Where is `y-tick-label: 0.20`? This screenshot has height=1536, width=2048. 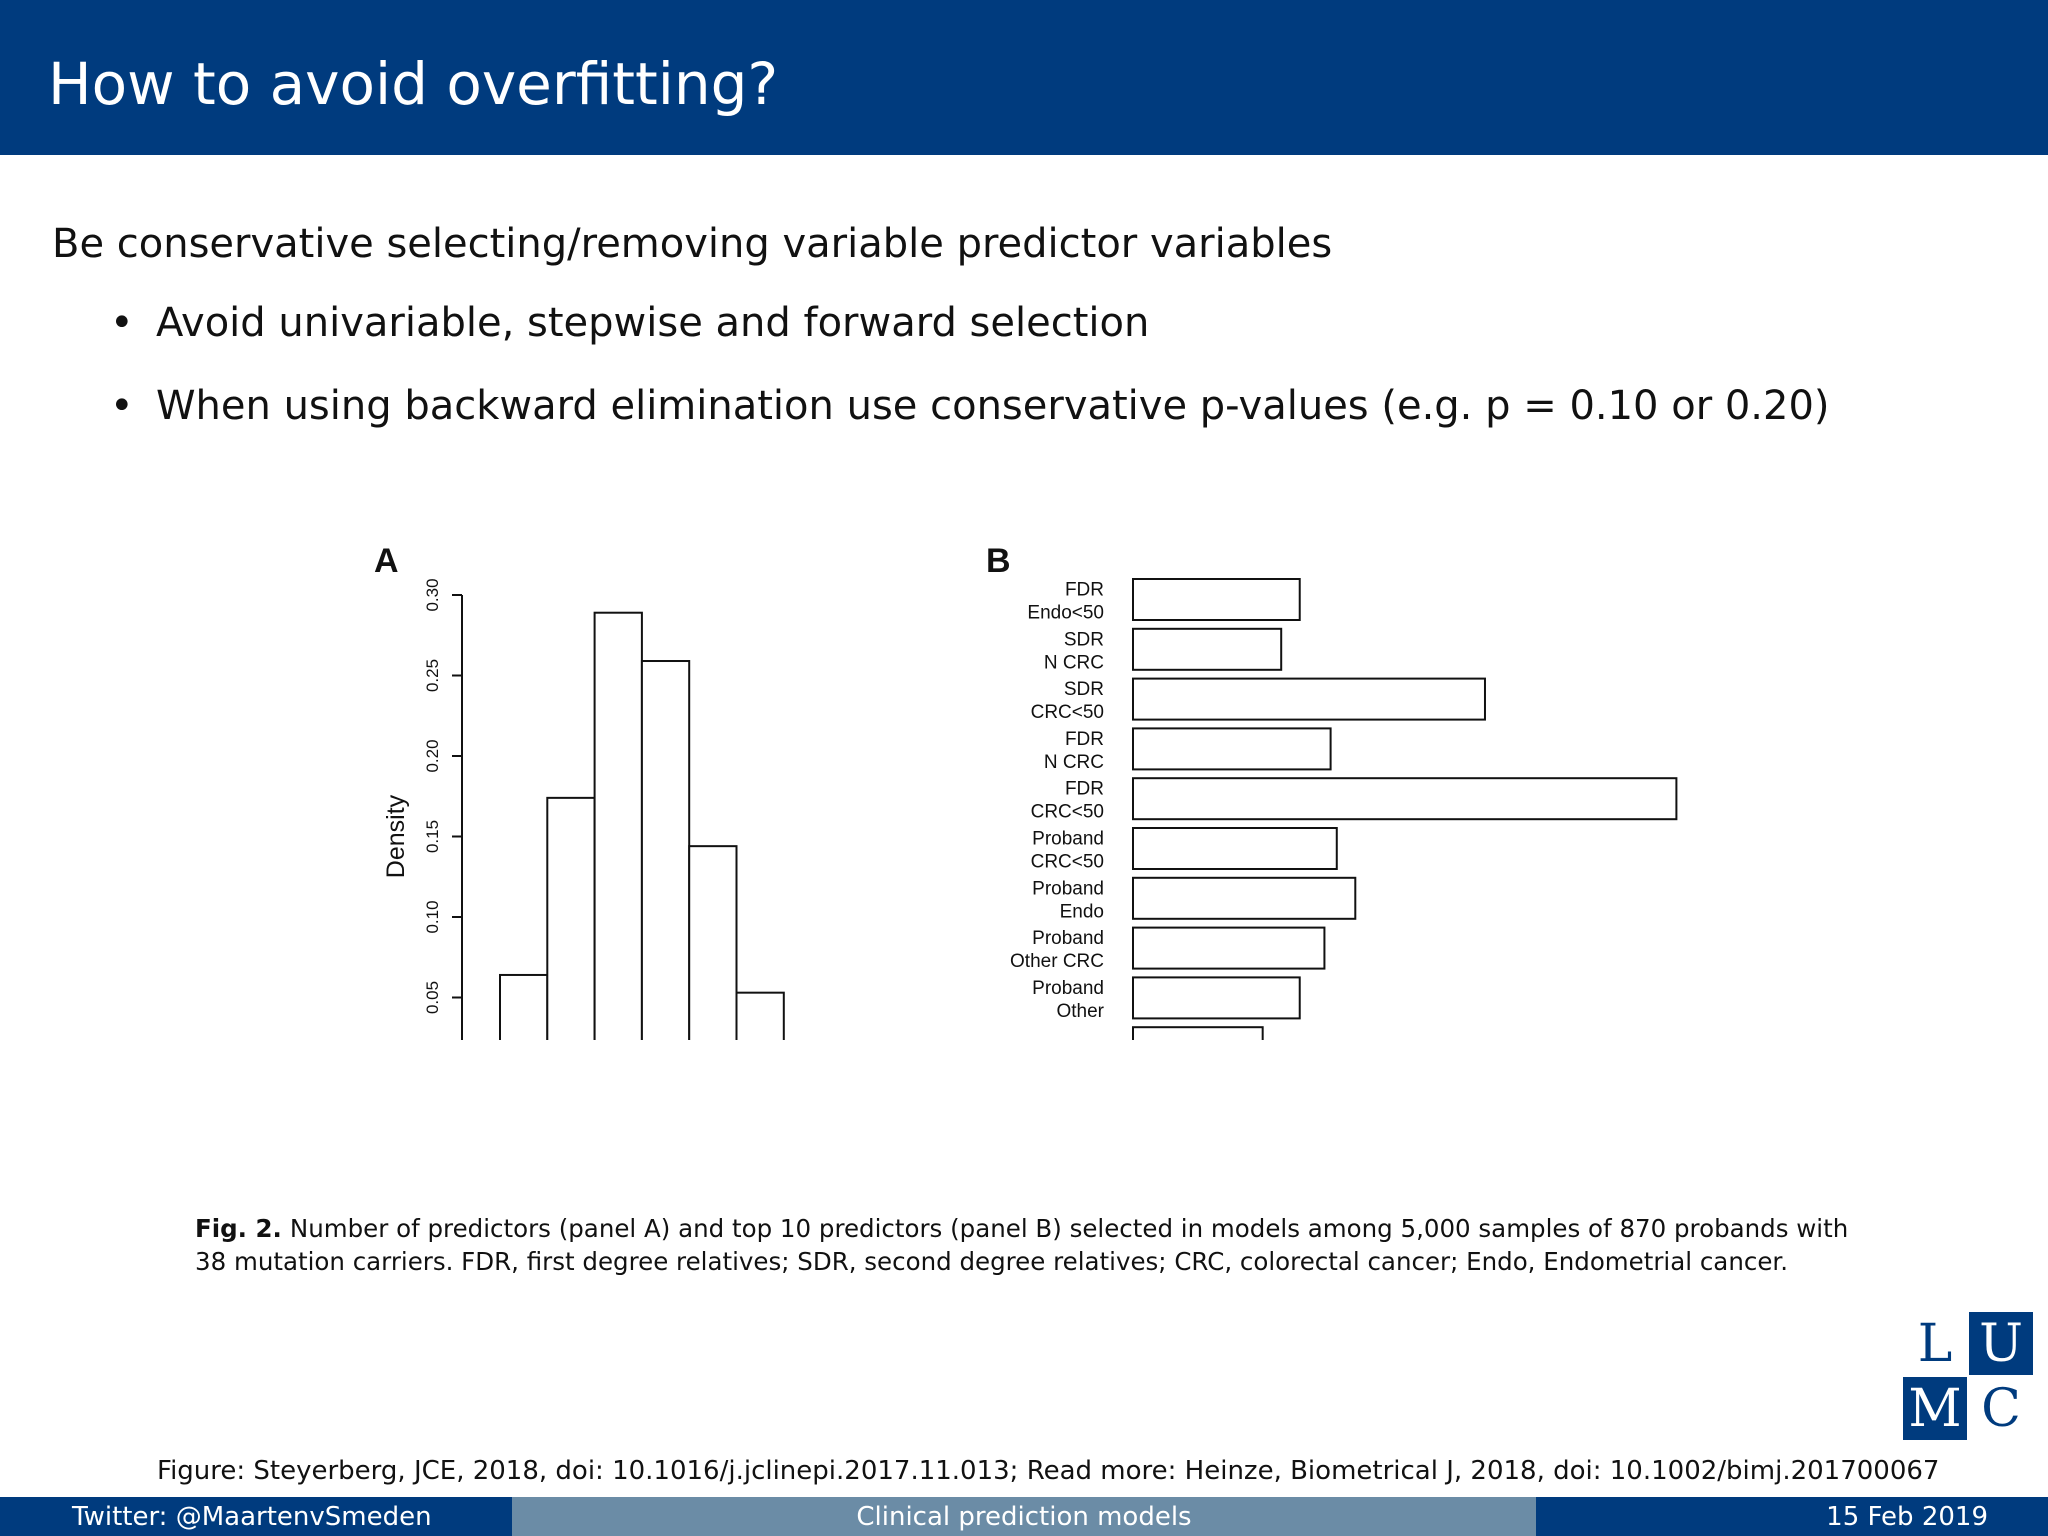 y-tick-label: 0.20 is located at coordinates (432, 755).